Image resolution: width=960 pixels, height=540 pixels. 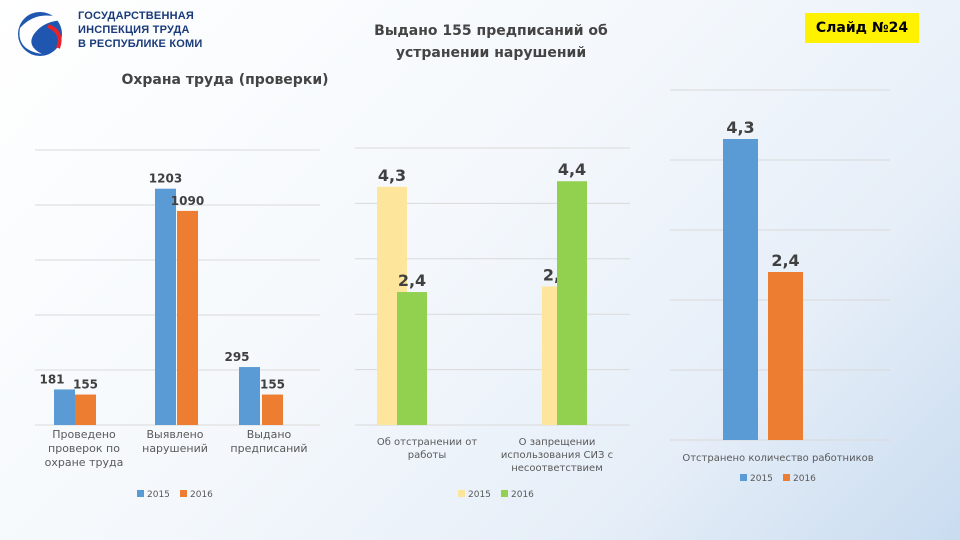 What do you see at coordinates (412, 280) in the screenshot?
I see `chart2-data-label: 2,4` at bounding box center [412, 280].